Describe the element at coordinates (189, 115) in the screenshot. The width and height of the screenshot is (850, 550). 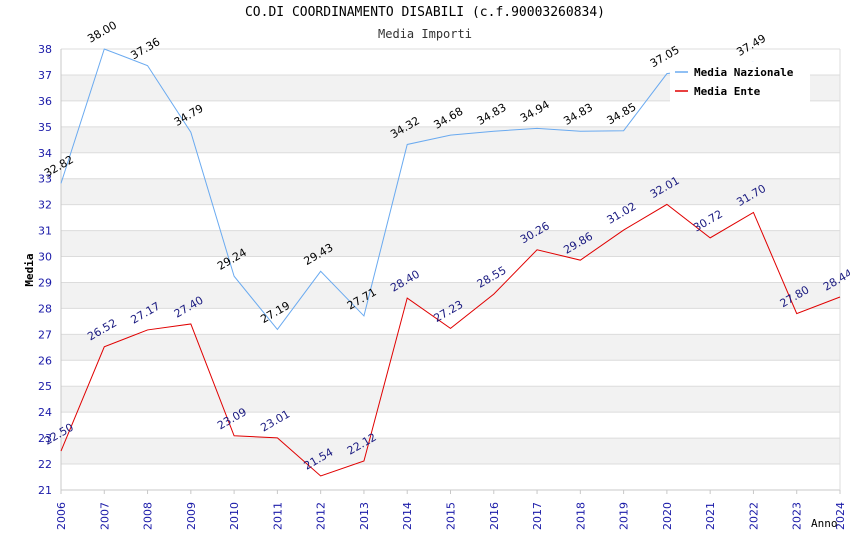
I see `data-label: 34.79` at that location.